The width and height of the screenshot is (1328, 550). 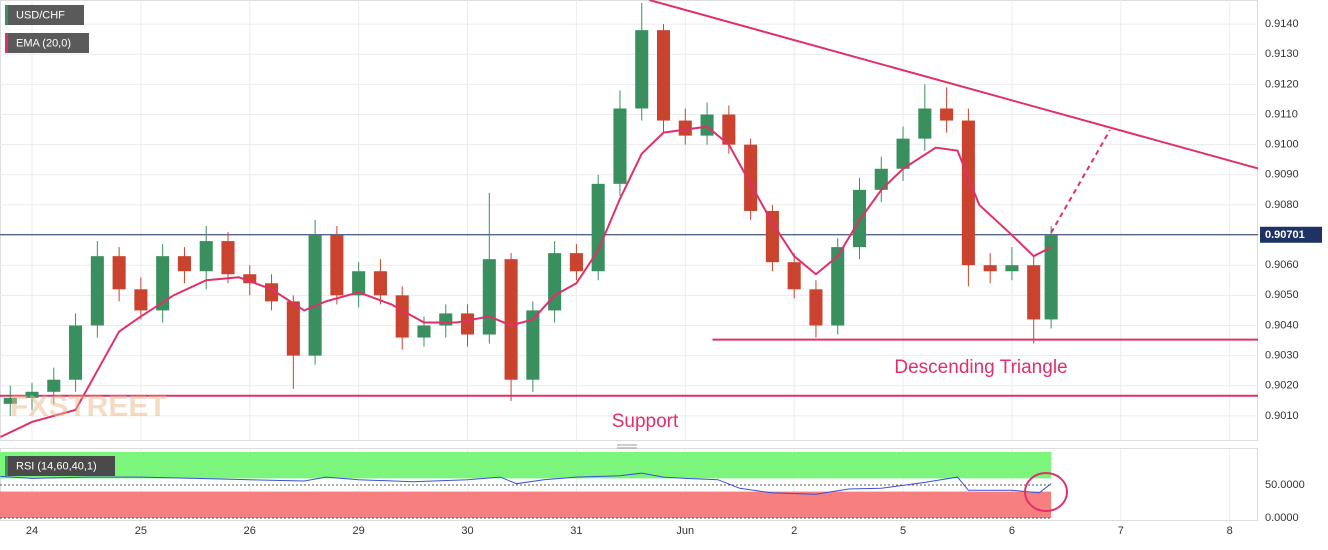 I want to click on rsi-line, so click(x=526, y=483).